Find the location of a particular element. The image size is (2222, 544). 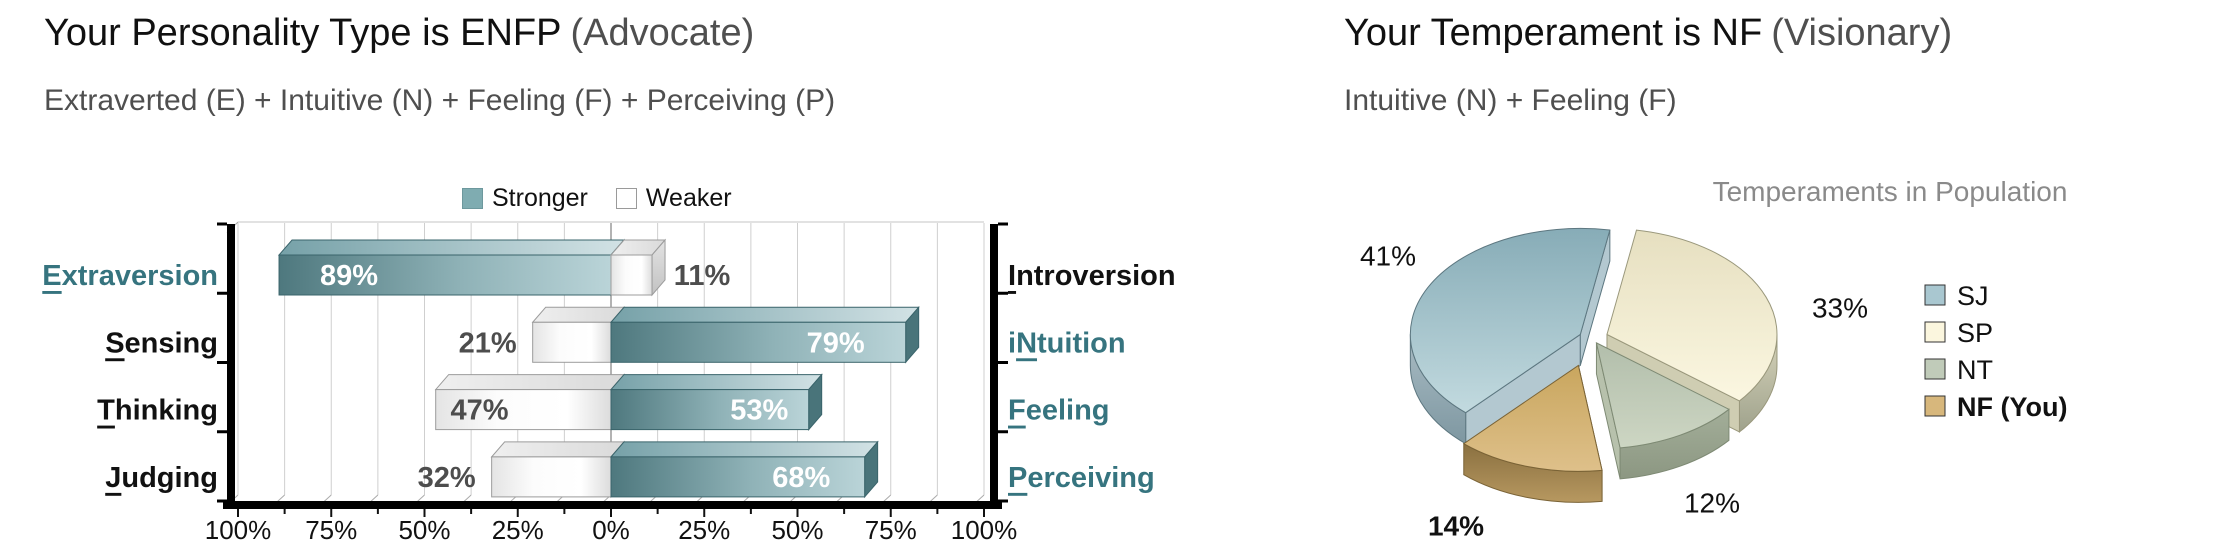

temperament-subtitle: Intuitive (N) + Feeling (F) is located at coordinates (1510, 100).